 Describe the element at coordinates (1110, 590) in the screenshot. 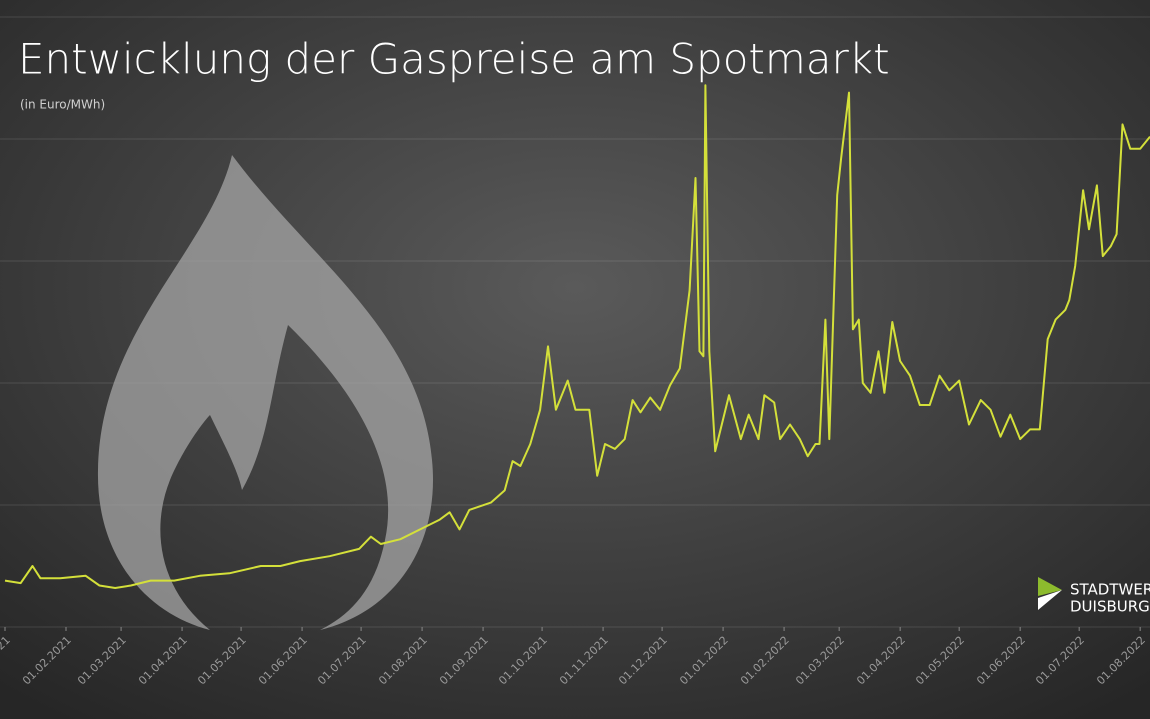

I see `logo-text: STADTWERKE` at that location.